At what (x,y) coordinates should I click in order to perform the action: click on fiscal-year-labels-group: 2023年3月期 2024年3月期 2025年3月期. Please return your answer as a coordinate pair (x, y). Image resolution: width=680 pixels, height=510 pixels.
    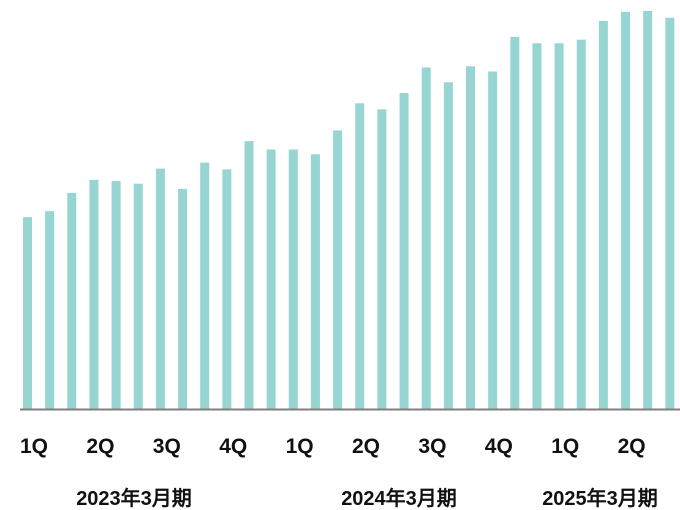
    Looking at the image, I should click on (367, 498).